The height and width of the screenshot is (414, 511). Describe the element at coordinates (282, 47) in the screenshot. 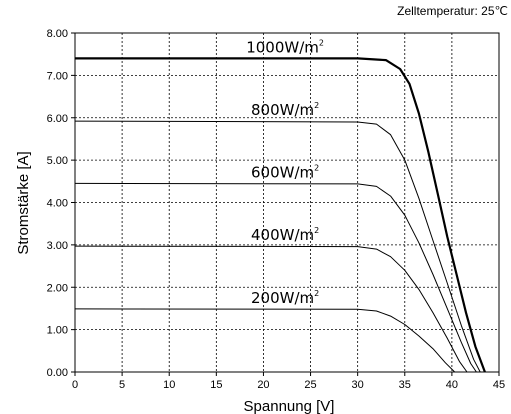

I see `series-label-text: 1000W/m` at that location.